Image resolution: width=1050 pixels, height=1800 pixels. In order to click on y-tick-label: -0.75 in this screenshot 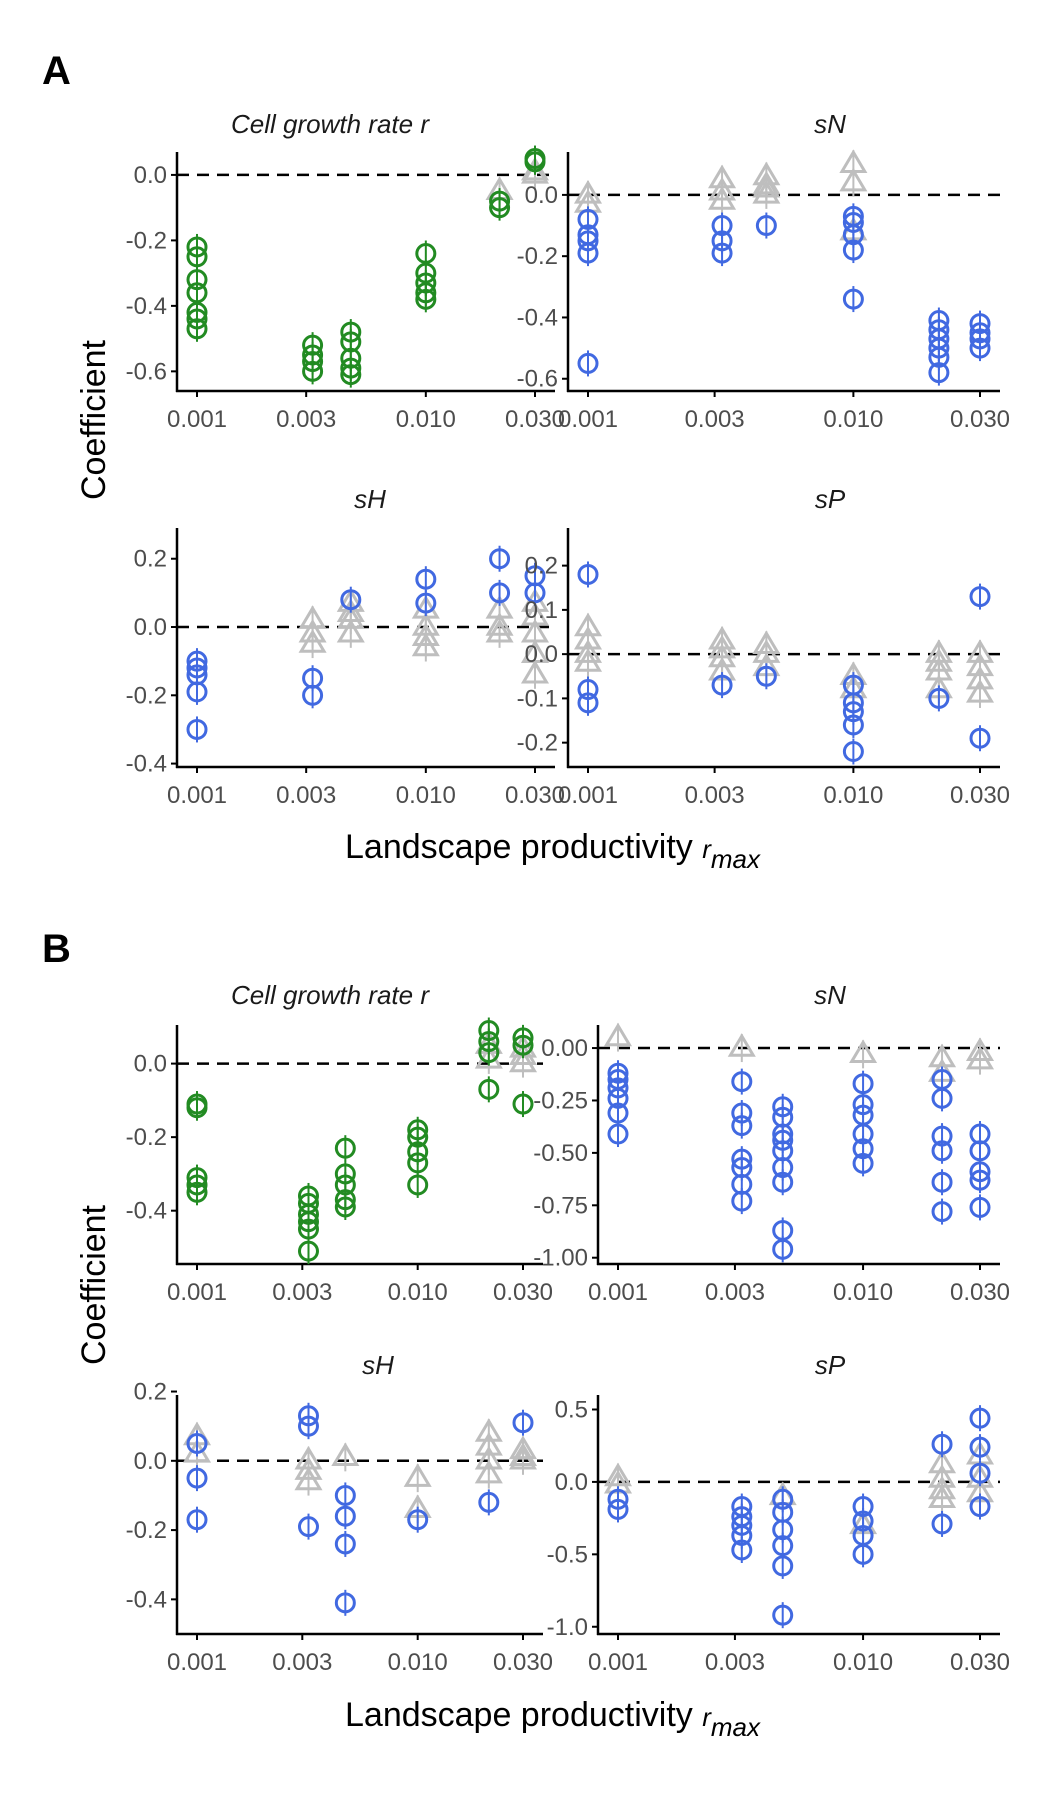, I will do `click(560, 1205)`.